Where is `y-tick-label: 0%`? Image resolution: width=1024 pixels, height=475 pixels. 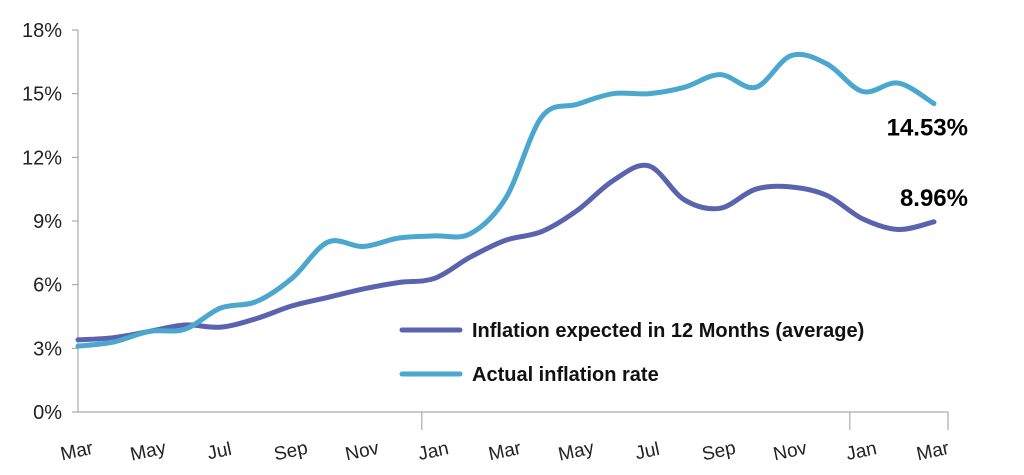
y-tick-label: 0% is located at coordinates (47, 413).